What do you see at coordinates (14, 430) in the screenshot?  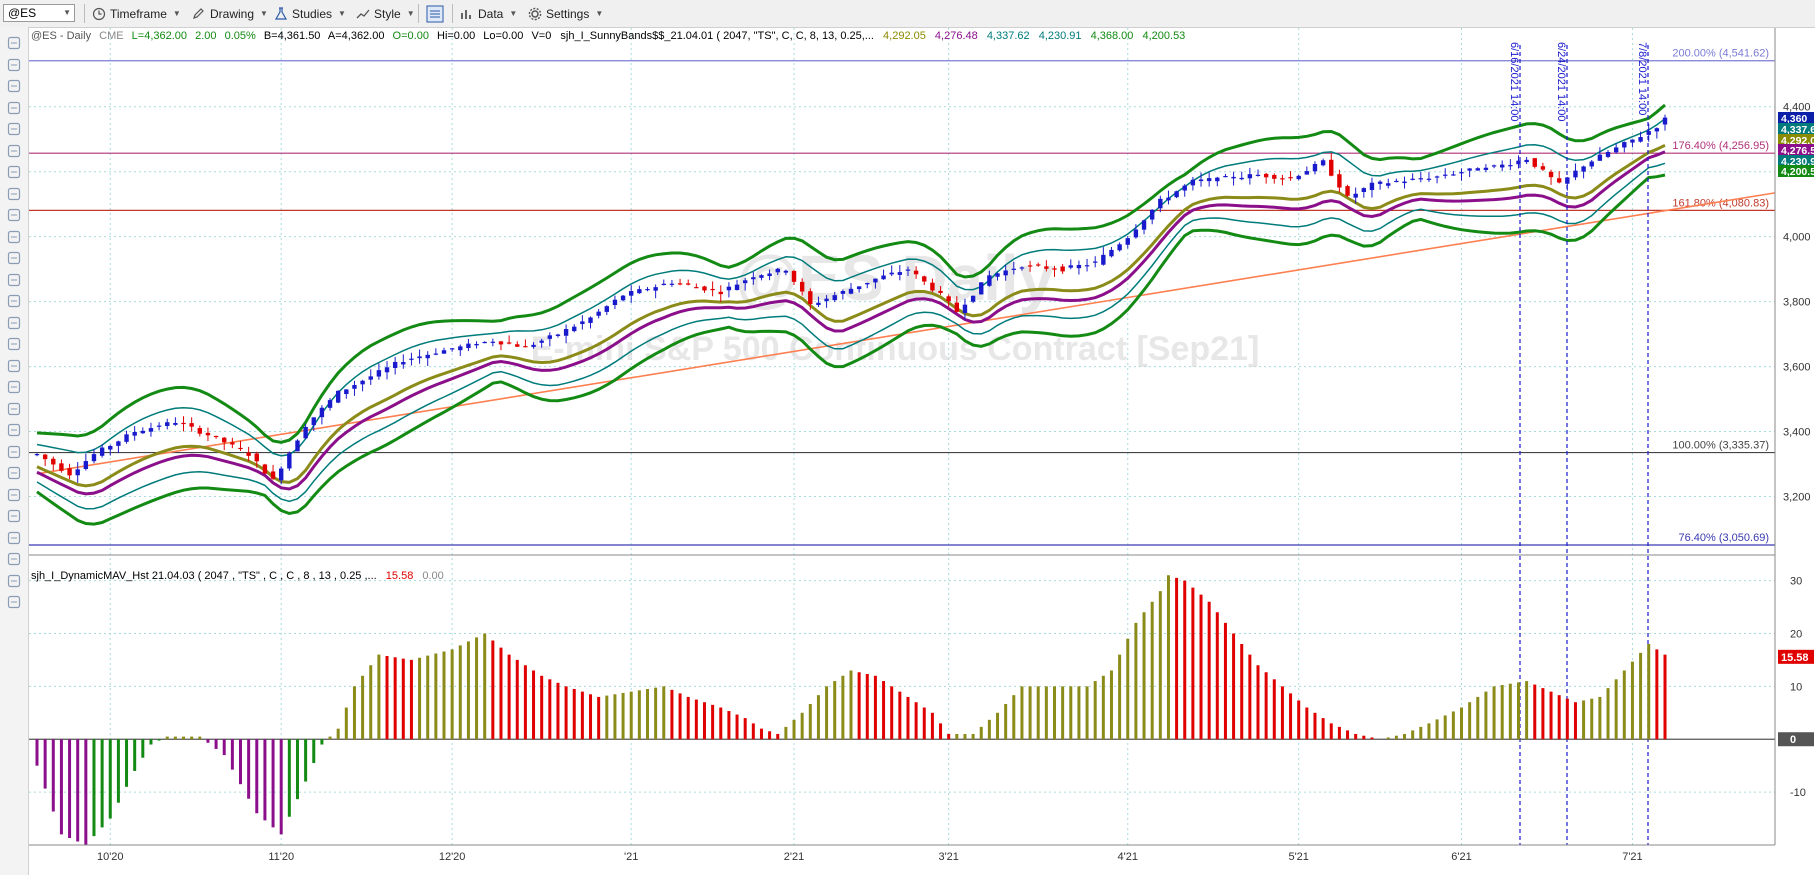 I see `up-arrow-icon` at bounding box center [14, 430].